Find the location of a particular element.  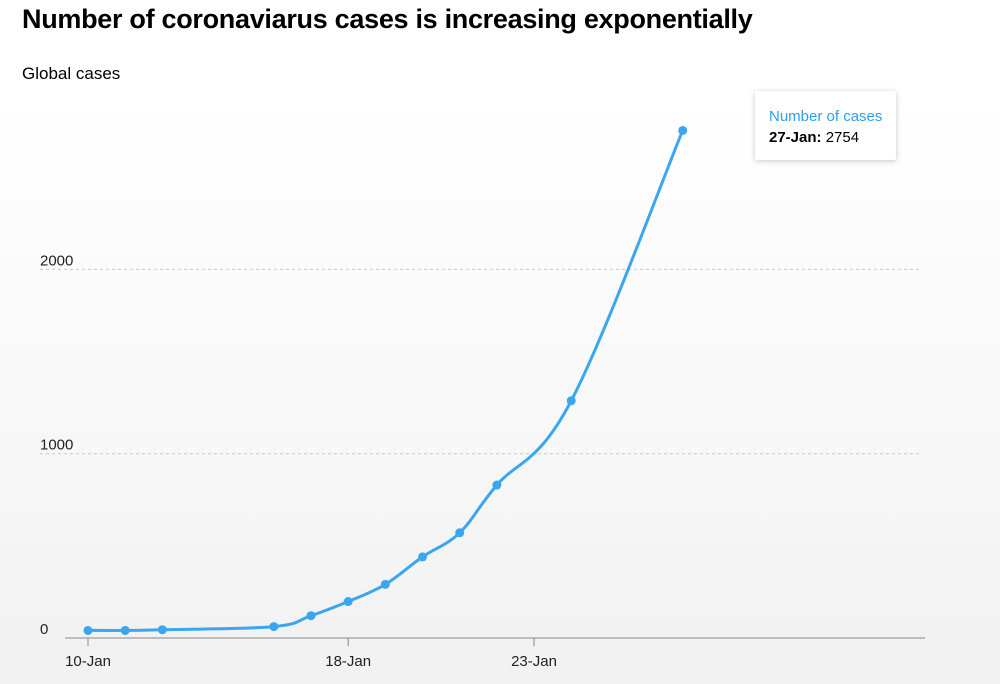

data-point-11-Jan is located at coordinates (125, 630).